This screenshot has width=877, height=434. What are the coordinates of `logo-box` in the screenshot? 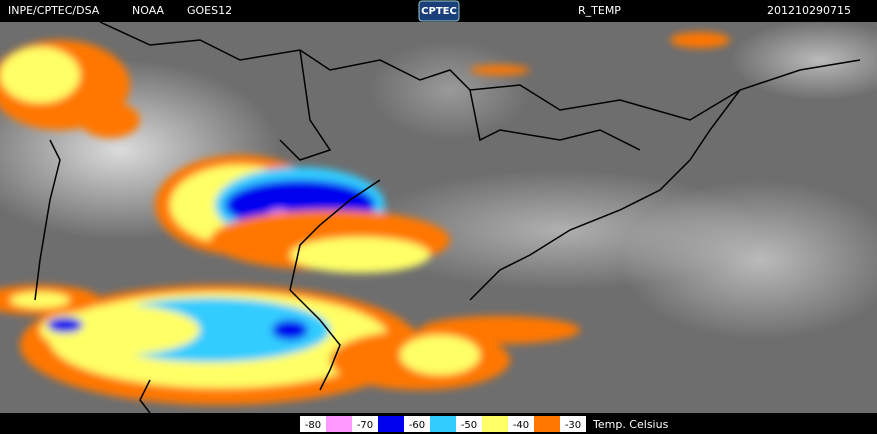 It's located at (439, 11).